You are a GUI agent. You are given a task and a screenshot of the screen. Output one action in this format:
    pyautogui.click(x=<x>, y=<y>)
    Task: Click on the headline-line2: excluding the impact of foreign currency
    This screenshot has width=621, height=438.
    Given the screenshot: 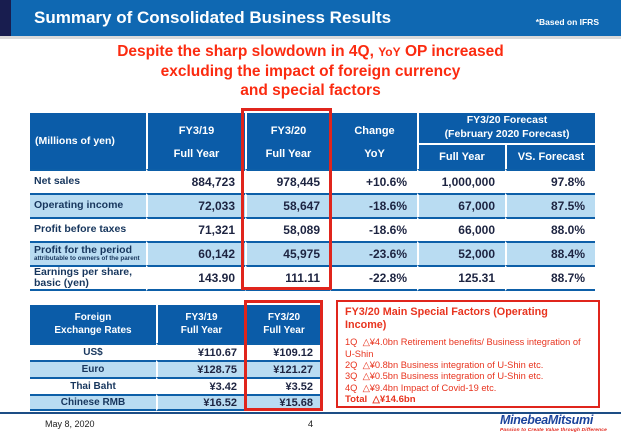 What is the action you would take?
    pyautogui.click(x=310, y=71)
    